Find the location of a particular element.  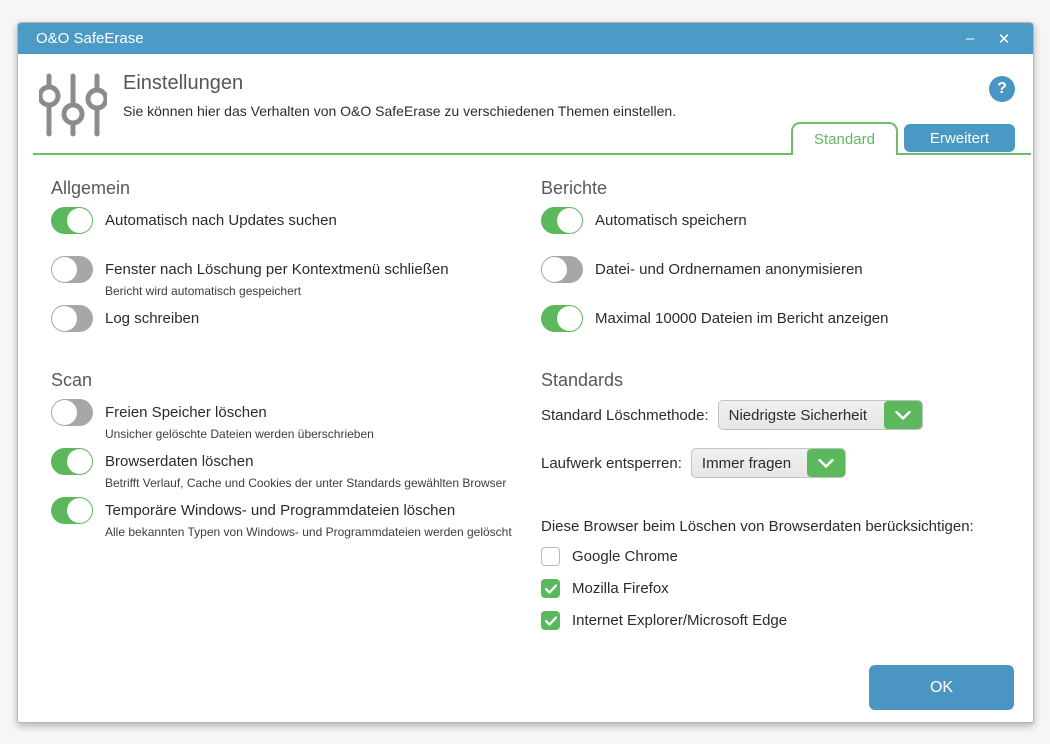

browser-row: Internet Explorer/Microsoft Edge is located at coordinates (664, 620).